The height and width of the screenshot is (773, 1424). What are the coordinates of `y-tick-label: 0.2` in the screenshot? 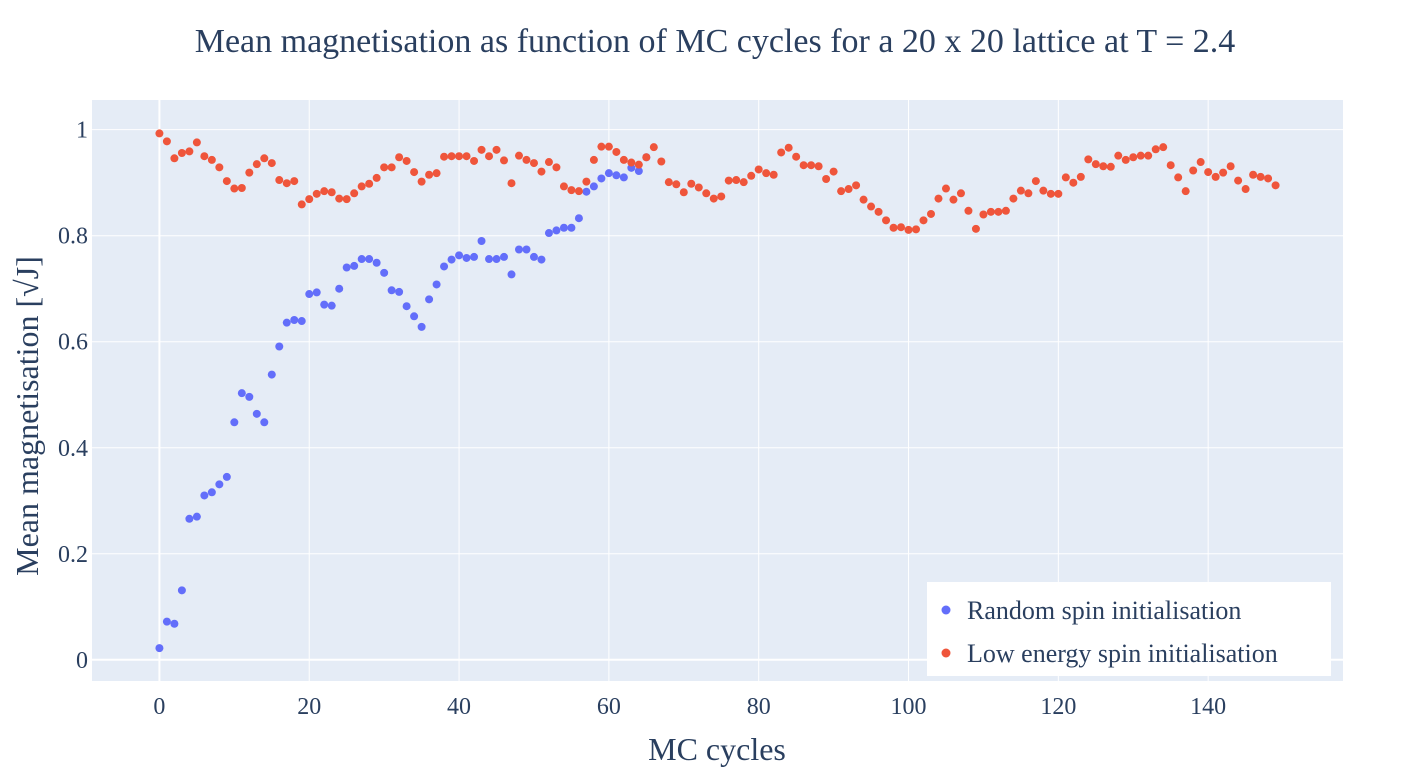 It's located at (73, 555).